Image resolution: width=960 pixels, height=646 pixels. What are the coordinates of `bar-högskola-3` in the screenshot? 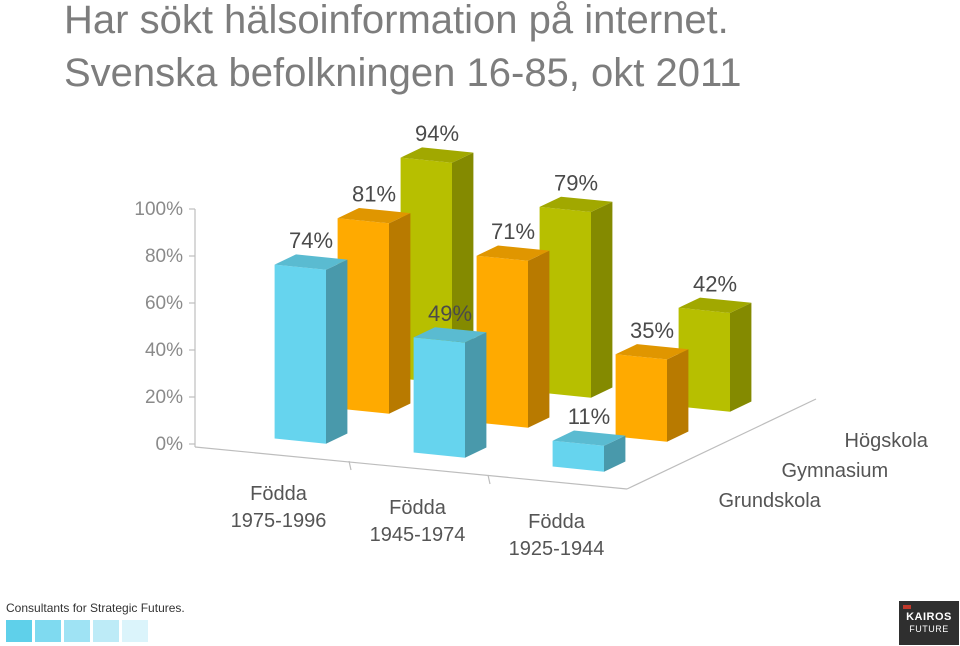 It's located at (715, 354).